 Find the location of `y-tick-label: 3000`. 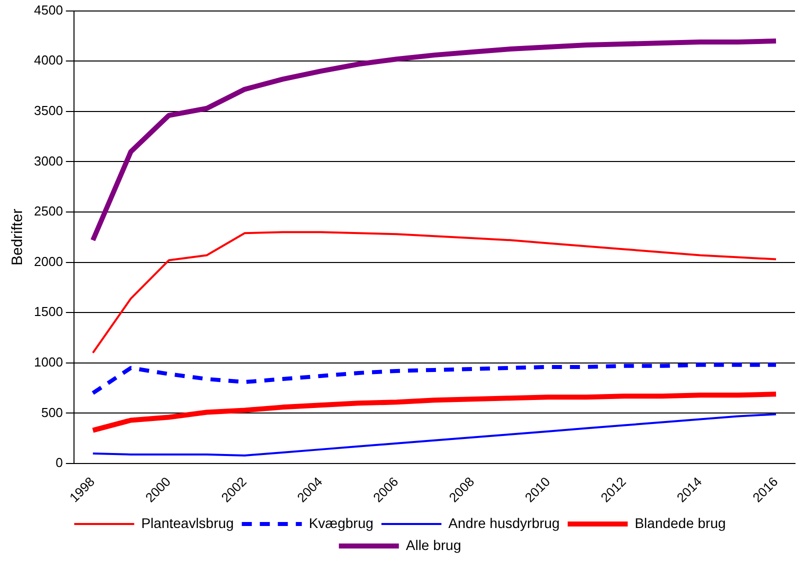

y-tick-label: 3000 is located at coordinates (48, 160).